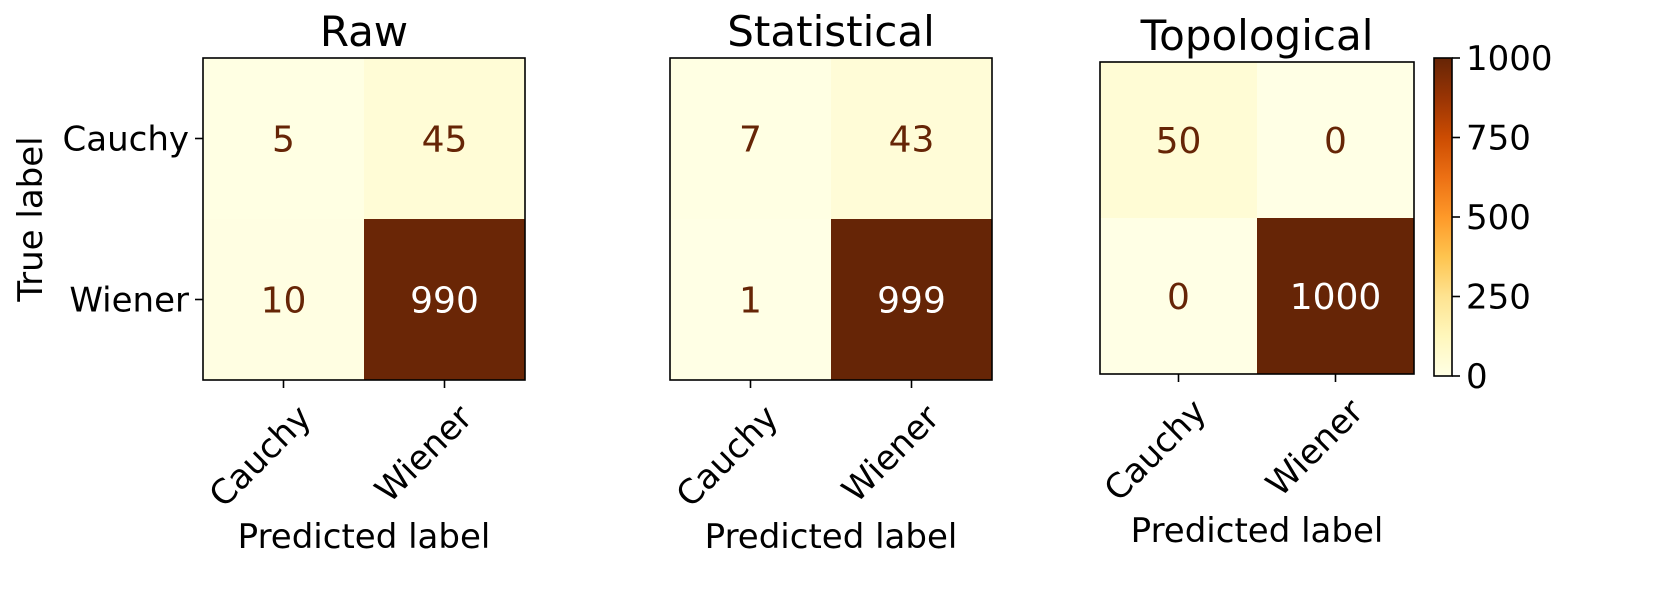 The height and width of the screenshot is (599, 1653). I want to click on cell-value: 1000, so click(1336, 297).